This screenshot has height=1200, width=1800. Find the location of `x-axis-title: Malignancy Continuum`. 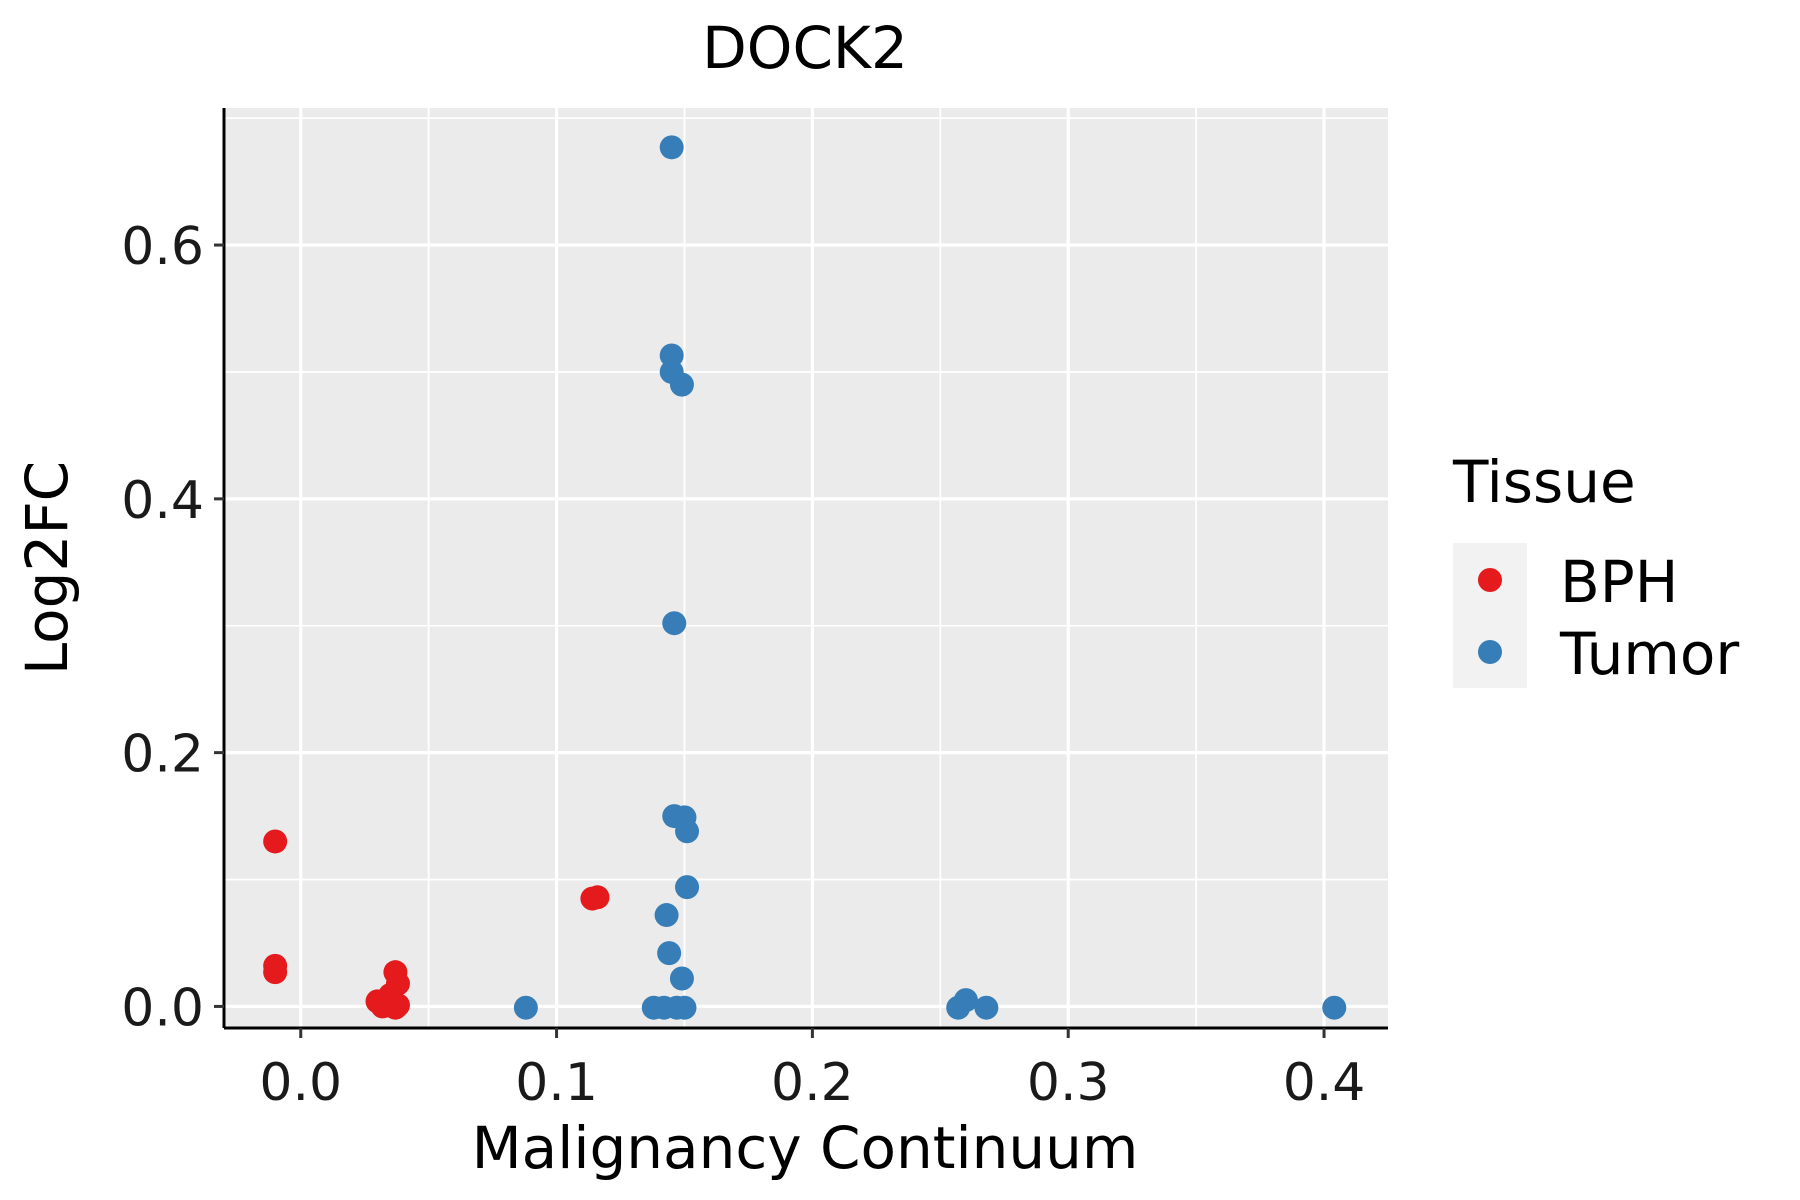

x-axis-title: Malignancy Continuum is located at coordinates (805, 1148).